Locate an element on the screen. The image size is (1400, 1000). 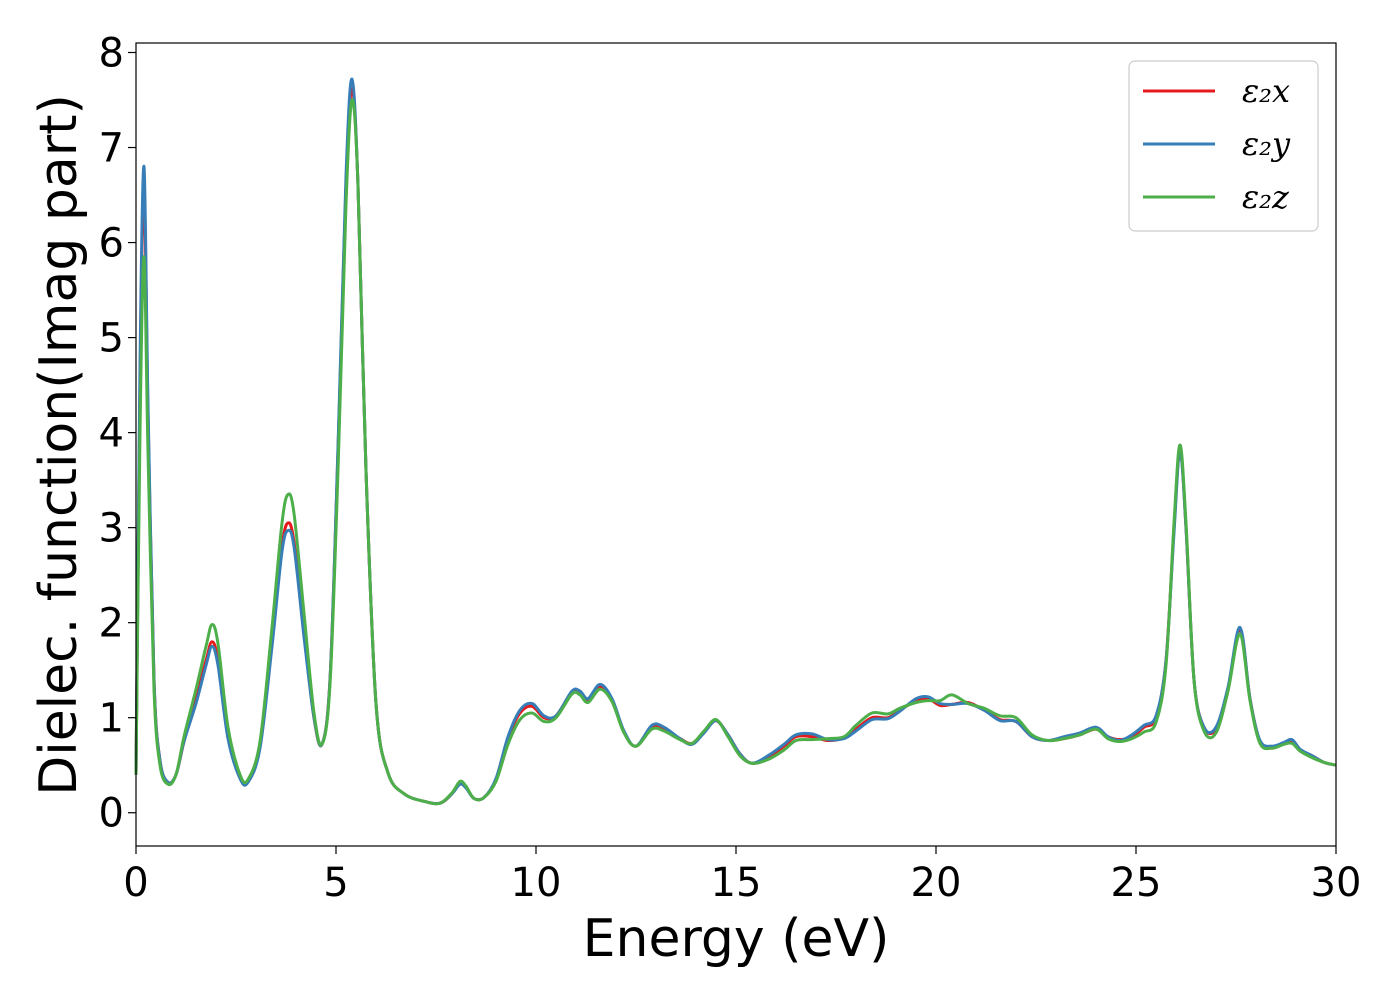
y-tick-label: 2 is located at coordinates (111, 624).